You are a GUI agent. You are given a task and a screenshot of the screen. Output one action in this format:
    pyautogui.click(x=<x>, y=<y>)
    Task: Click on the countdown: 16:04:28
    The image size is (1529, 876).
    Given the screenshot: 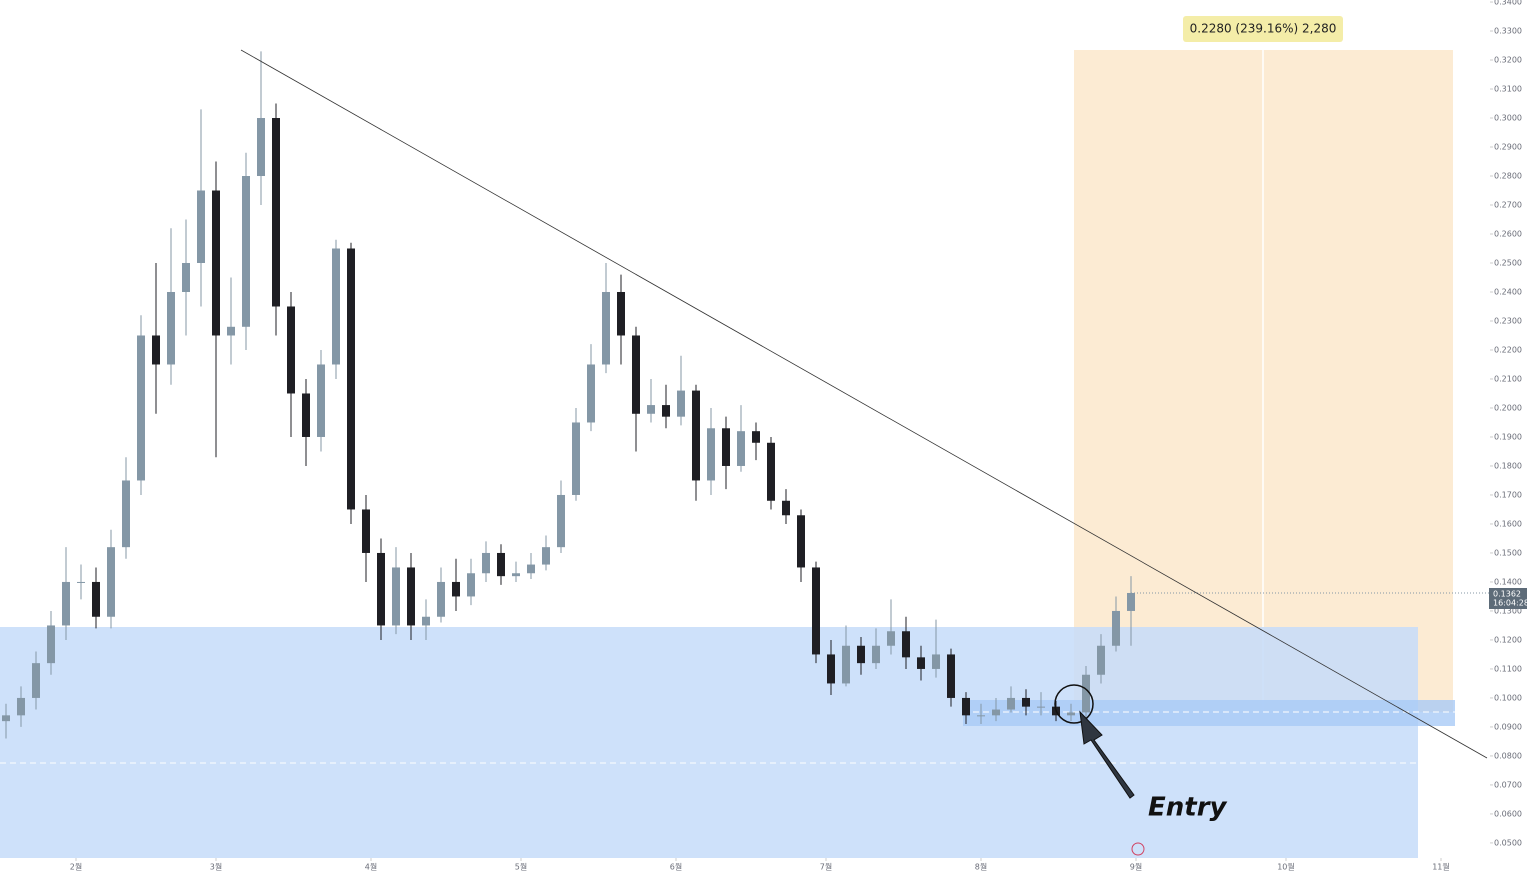 What is the action you would take?
    pyautogui.click(x=1511, y=603)
    